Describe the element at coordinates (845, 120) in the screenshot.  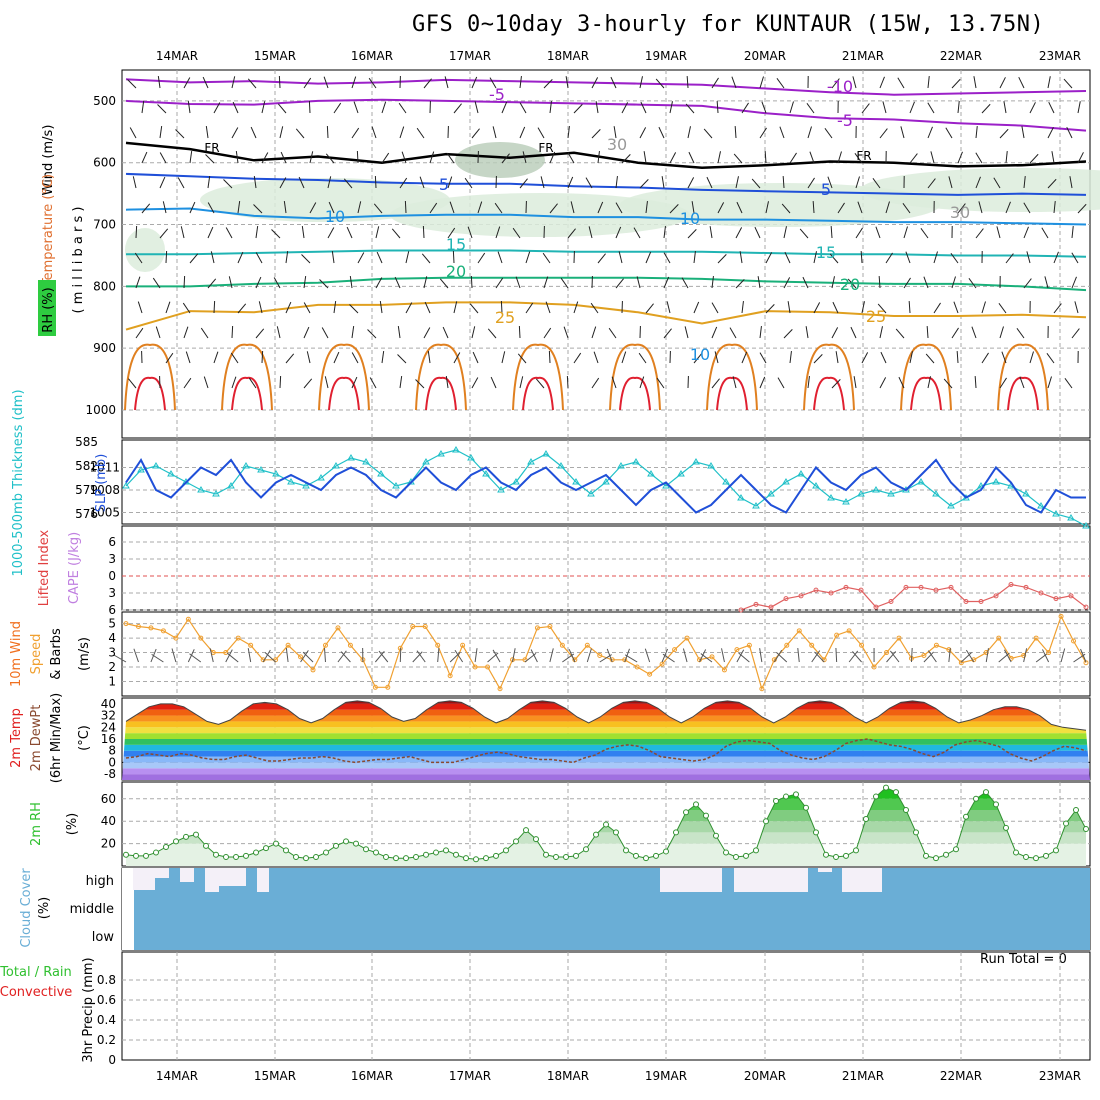
I see `contour-label: -5` at that location.